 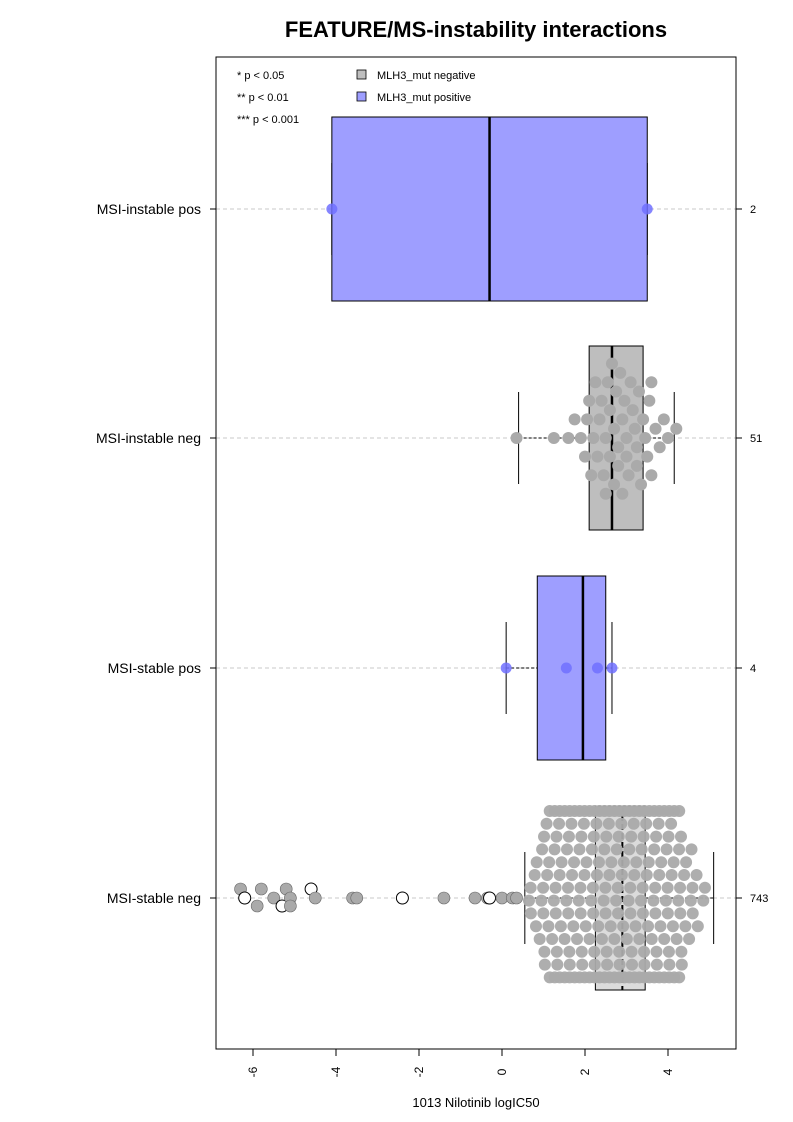 I want to click on x-axis: -6 -4 -2 0 2 4, so click(x=460, y=1063).